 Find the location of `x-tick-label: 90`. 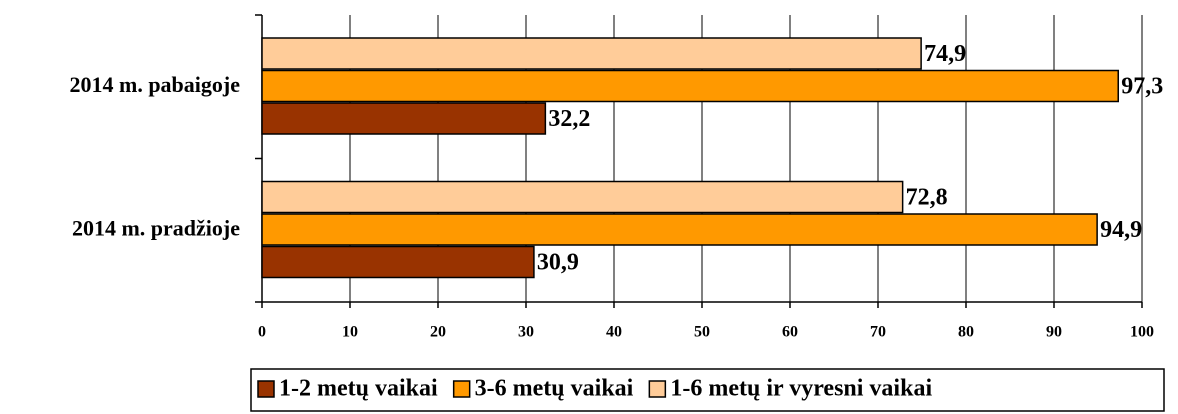

x-tick-label: 90 is located at coordinates (1054, 332).